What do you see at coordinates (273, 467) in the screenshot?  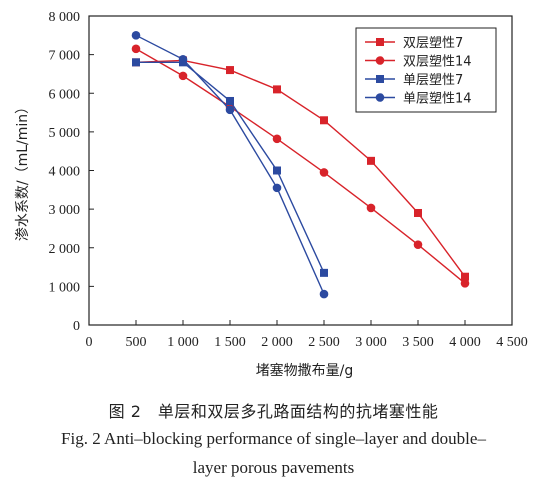 I see `figure-caption-english-line2: layer porous pavements` at bounding box center [273, 467].